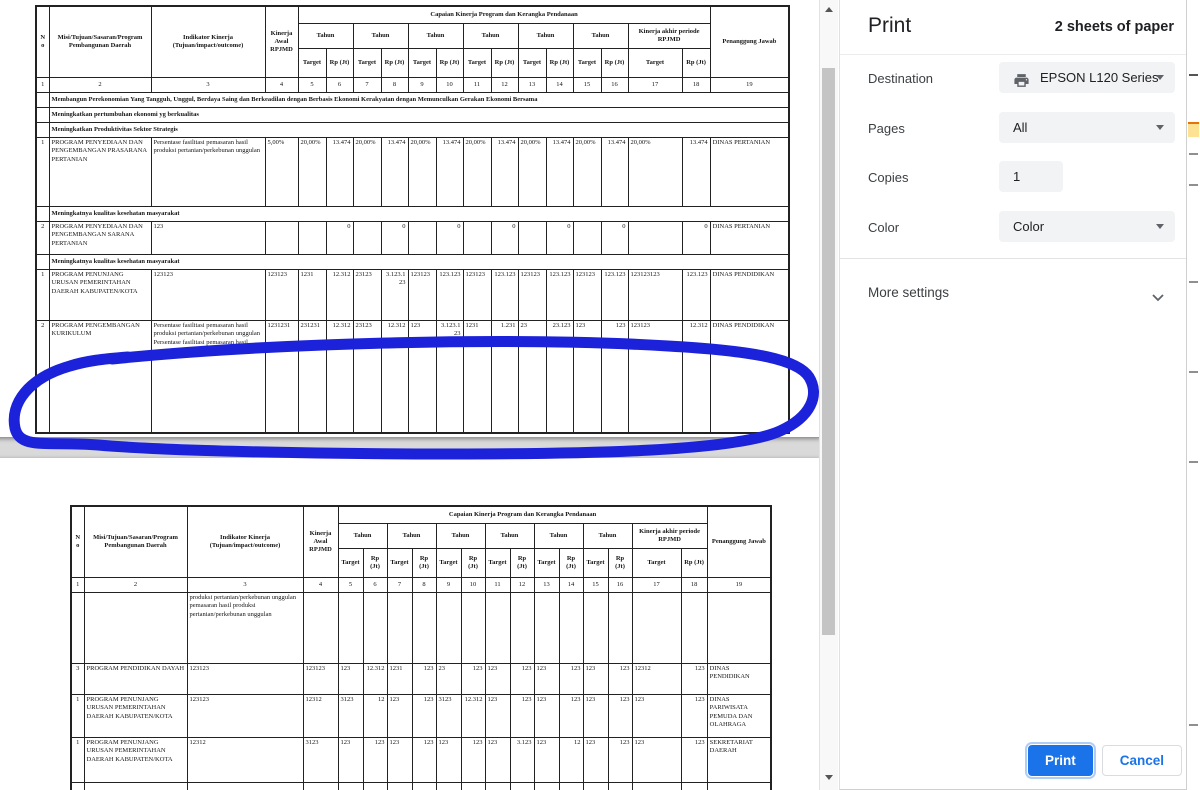 The image size is (1200, 790). What do you see at coordinates (614, 238) in the screenshot?
I see `rp-cell: 0` at bounding box center [614, 238].